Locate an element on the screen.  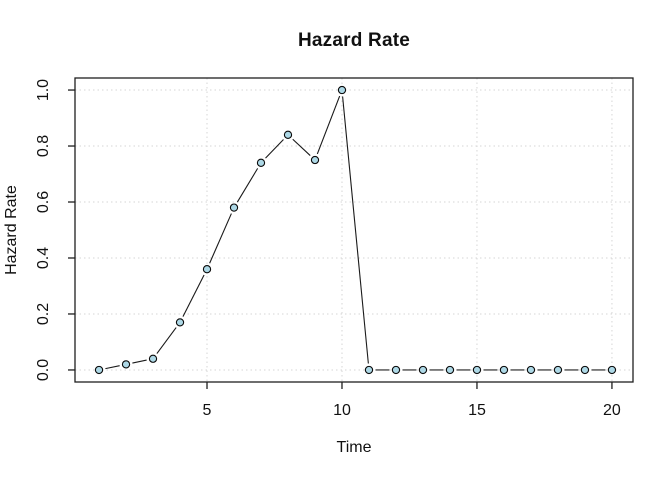
y-axis-label: Hazard Rate is located at coordinates (11, 230).